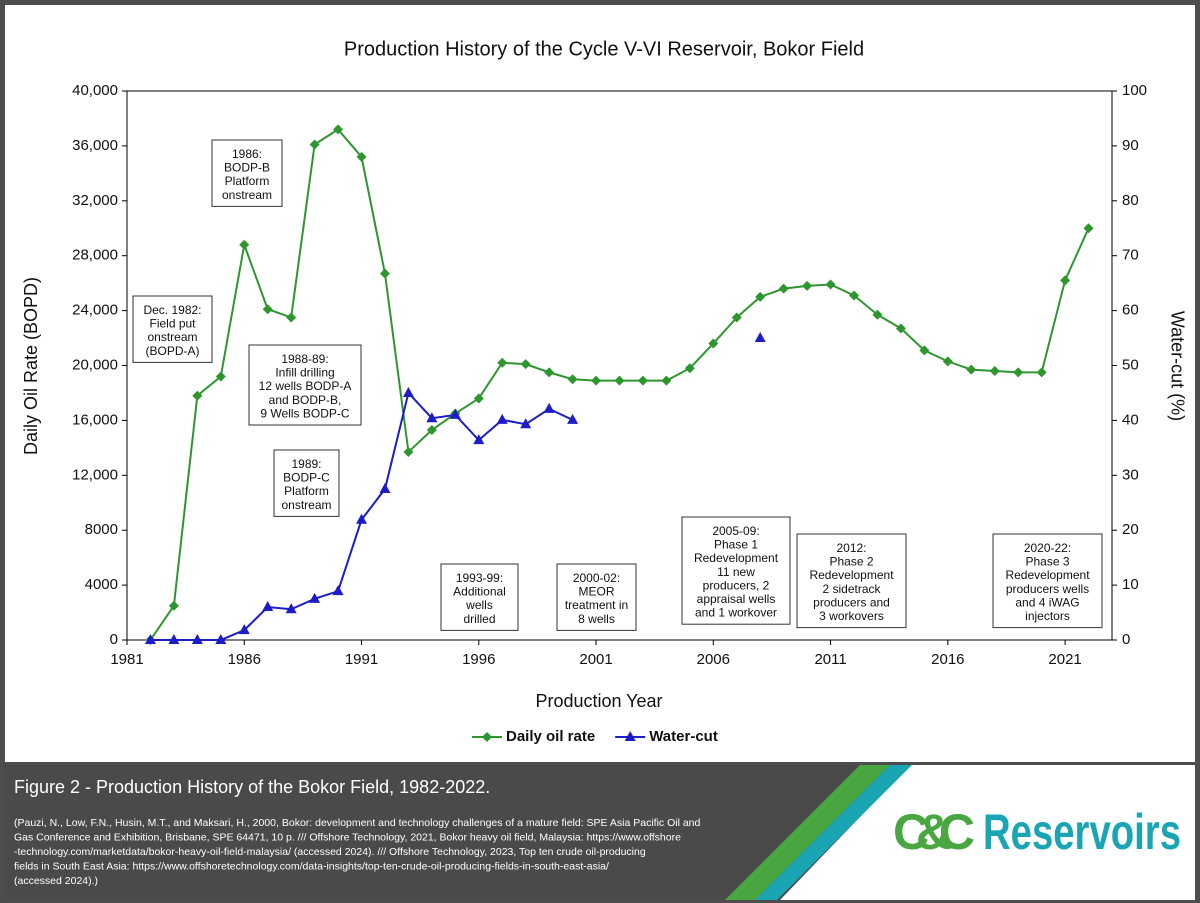 The width and height of the screenshot is (1200, 903). I want to click on annotation-text: treatment in, so click(596, 605).